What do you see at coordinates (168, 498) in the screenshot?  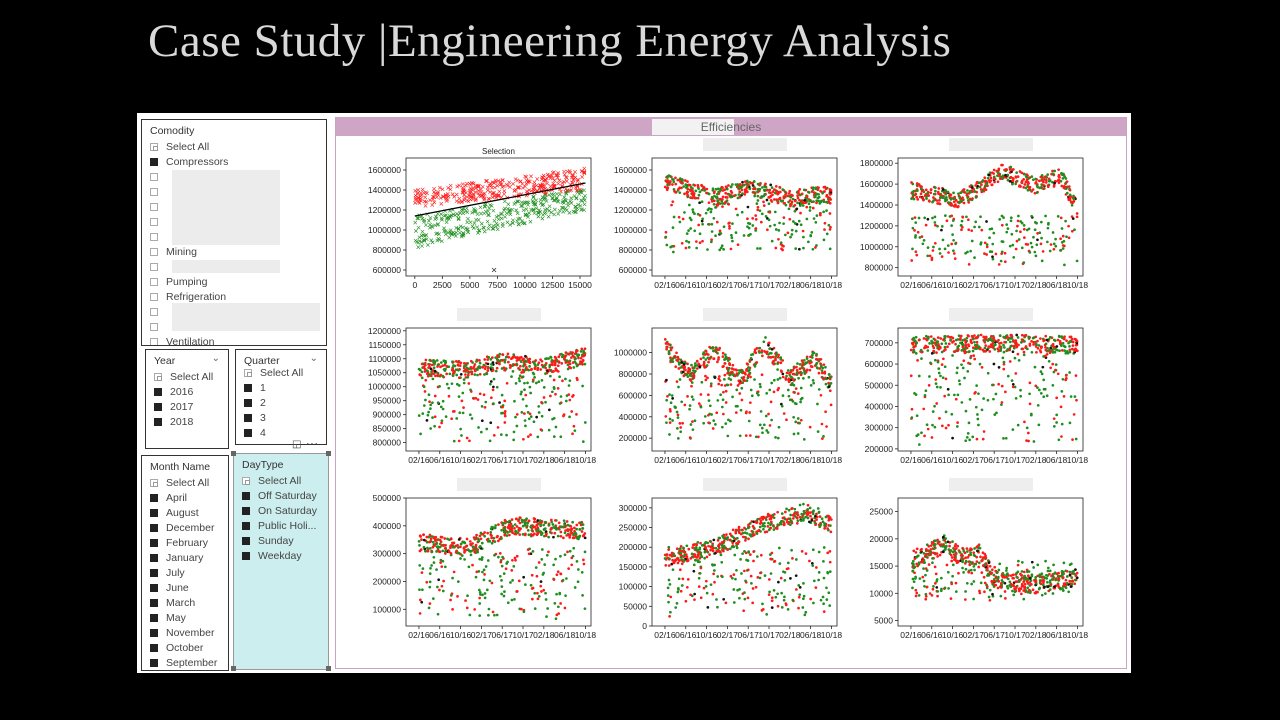 I see `month-item: April` at bounding box center [168, 498].